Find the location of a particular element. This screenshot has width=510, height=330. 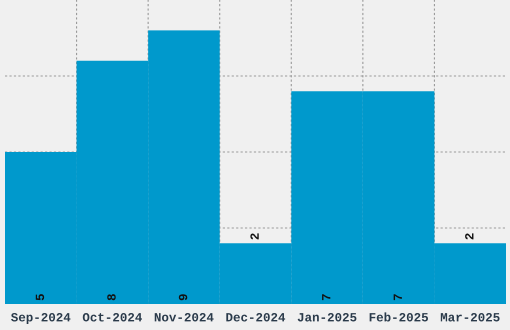

data-label: 8 is located at coordinates (111, 297).